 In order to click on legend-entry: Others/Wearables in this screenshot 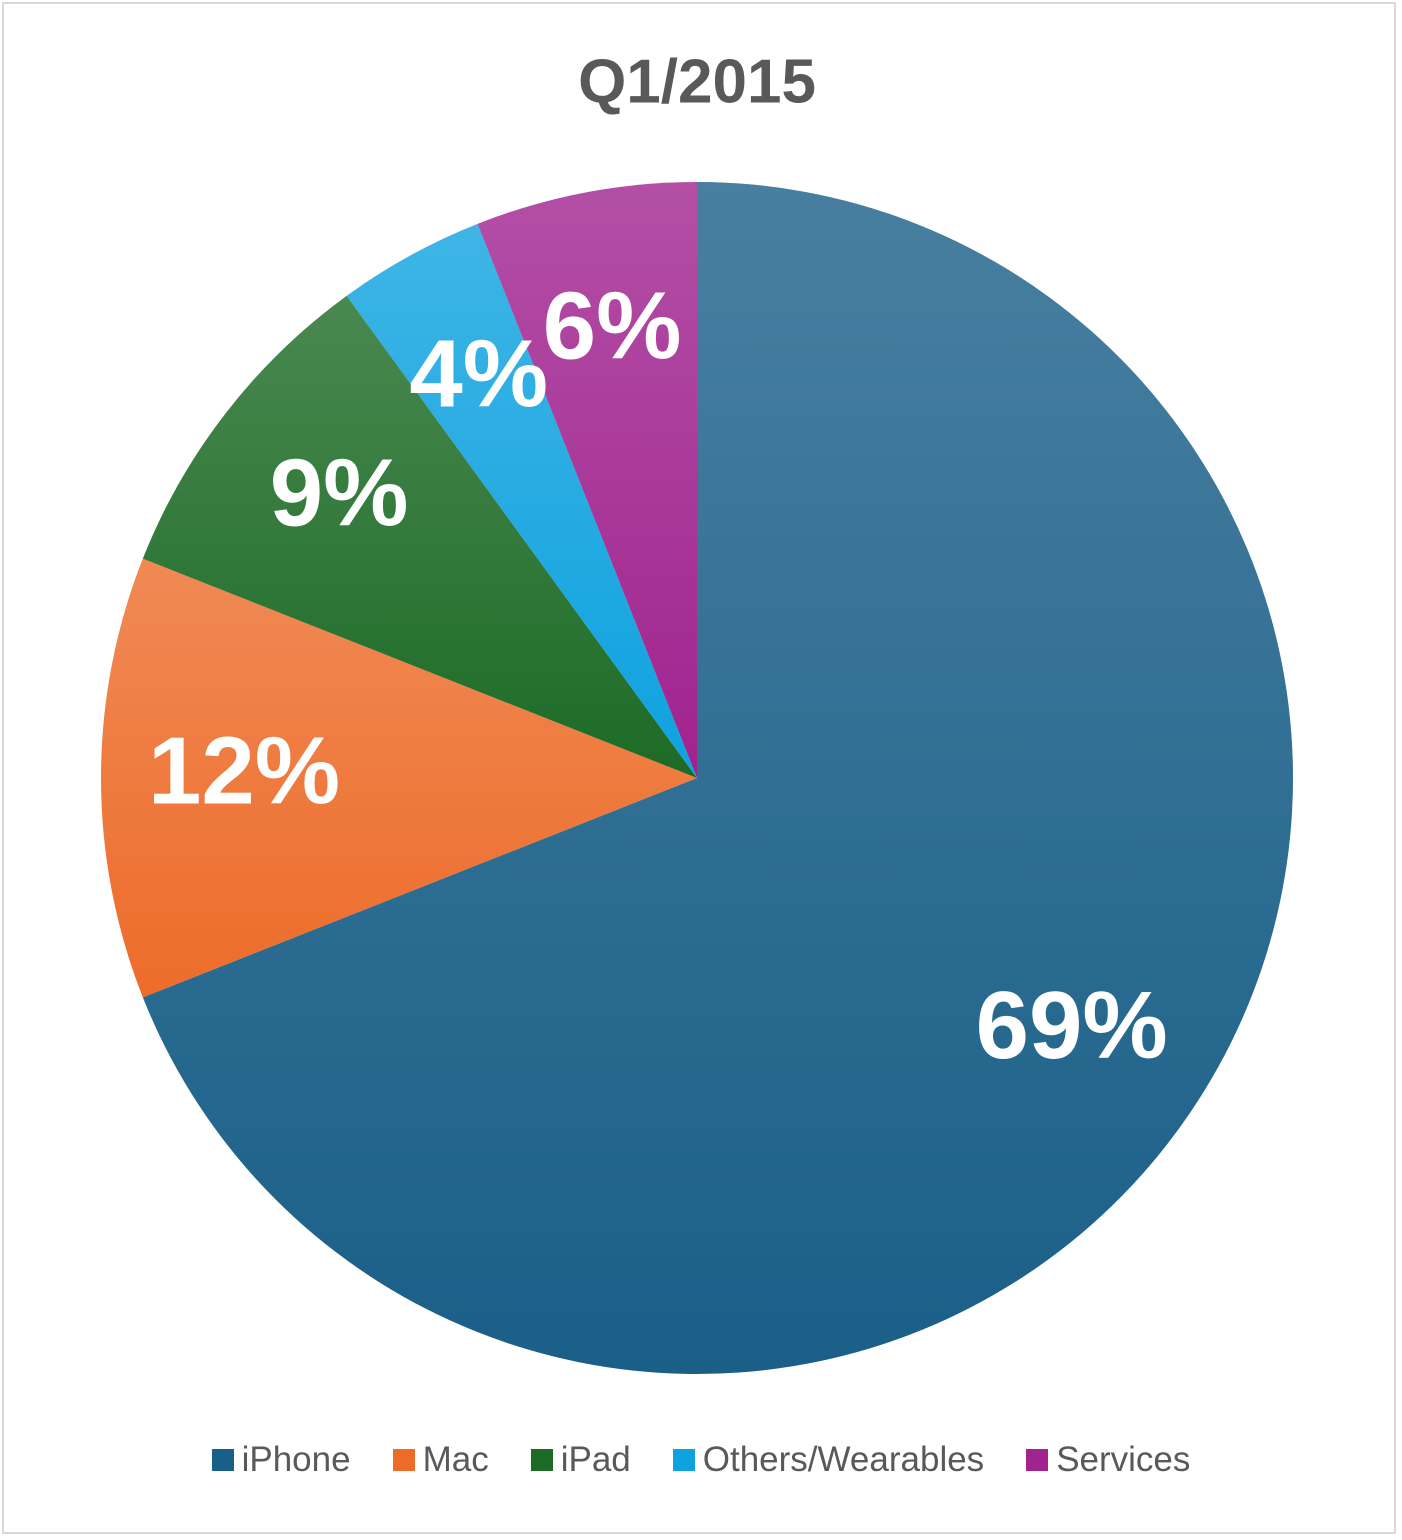, I will do `click(828, 1460)`.